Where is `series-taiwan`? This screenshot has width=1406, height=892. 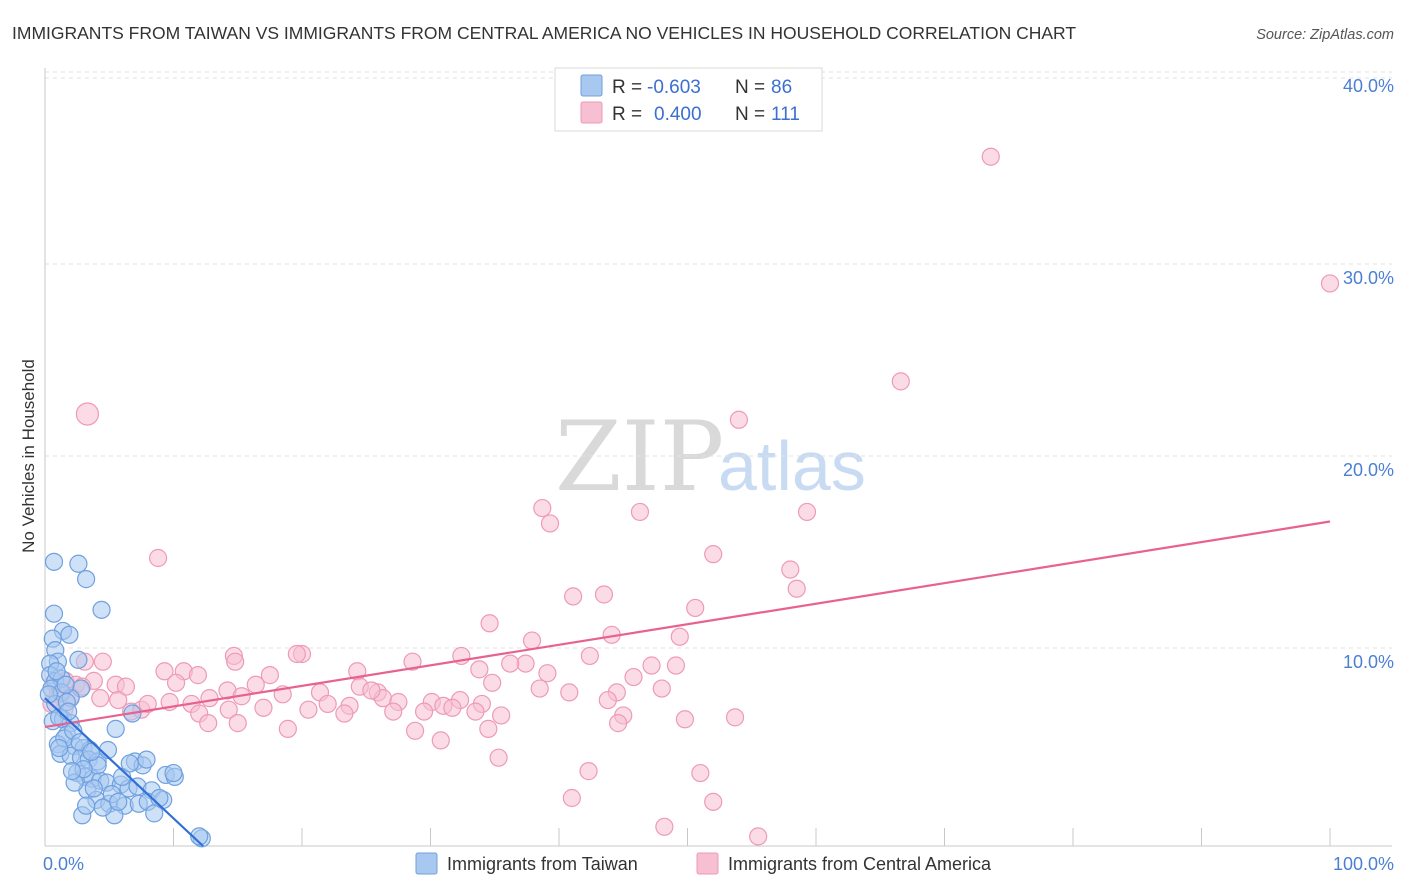 series-taiwan is located at coordinates (125, 700).